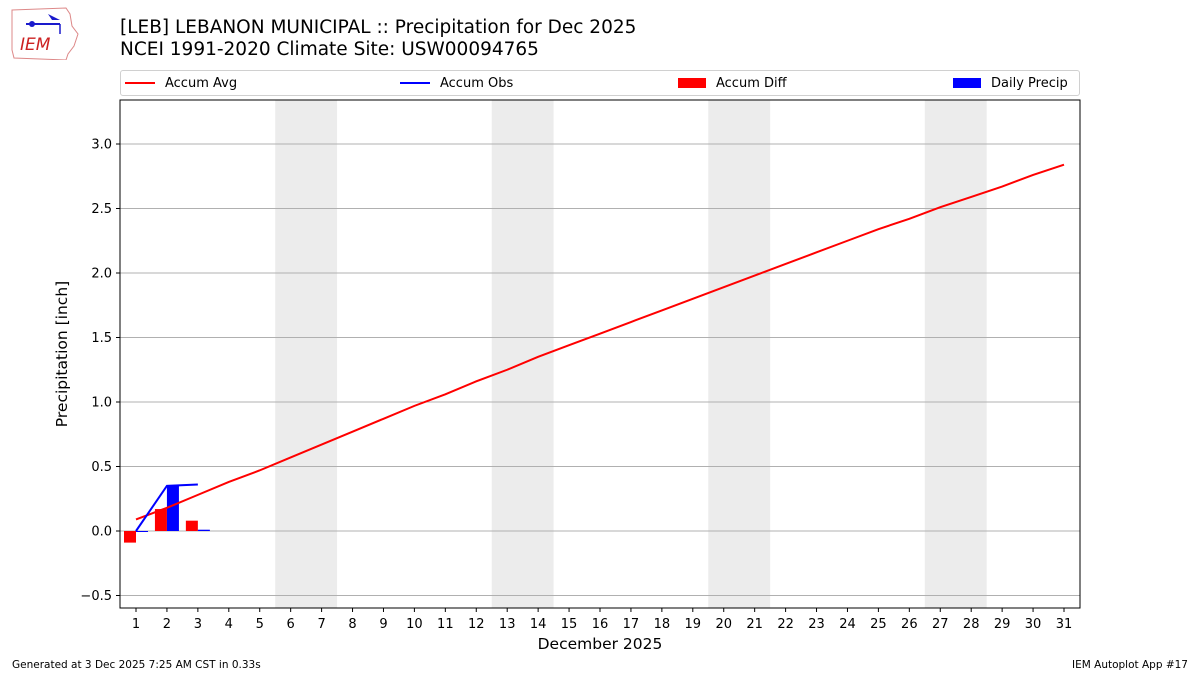 This screenshot has height=675, width=1200. What do you see at coordinates (456, 83) in the screenshot?
I see `legend-item-accum-obs: Accum Obs` at bounding box center [456, 83].